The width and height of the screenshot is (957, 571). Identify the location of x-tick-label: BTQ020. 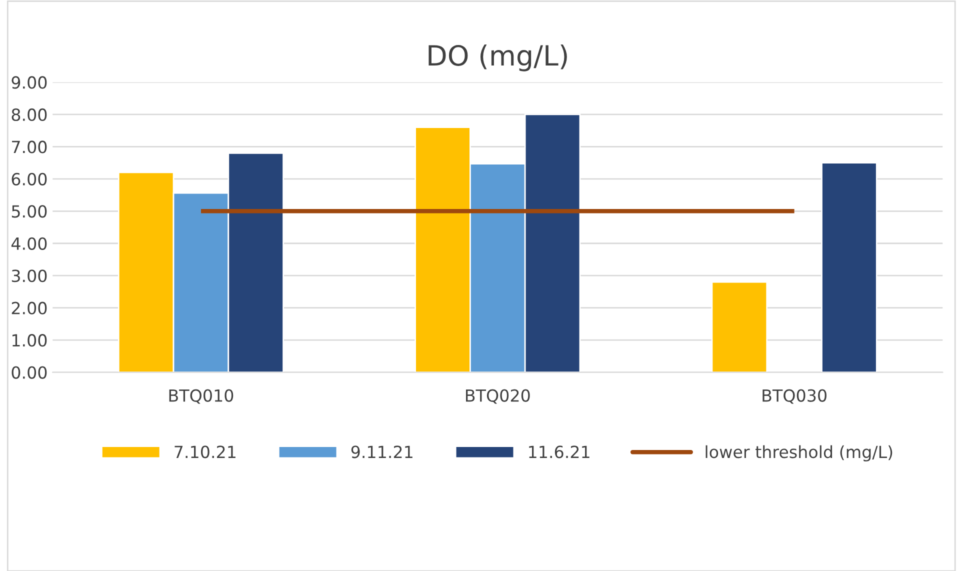
(498, 396).